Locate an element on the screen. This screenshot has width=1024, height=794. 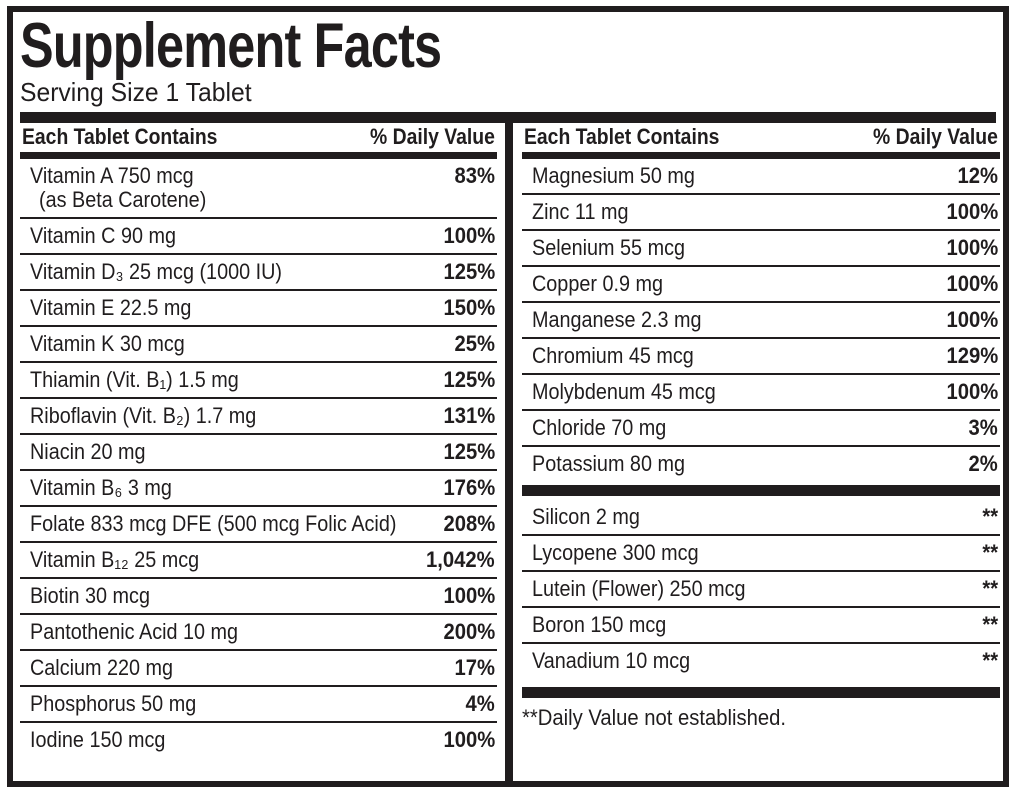
table-row: Vitamin K 30 mcg 25% is located at coordinates (258, 345).